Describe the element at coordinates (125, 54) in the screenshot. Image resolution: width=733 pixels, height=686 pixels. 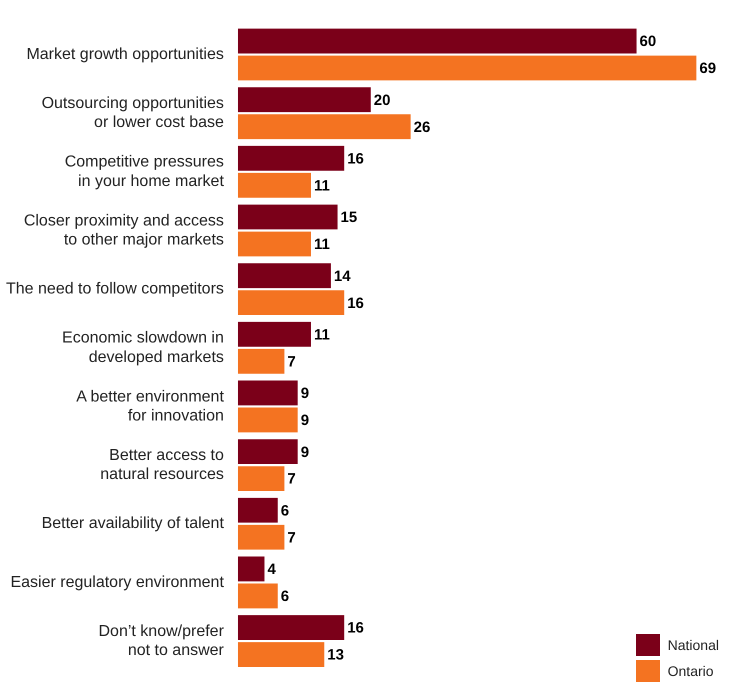
I see `y-tick-label: Market growth opportunities` at that location.